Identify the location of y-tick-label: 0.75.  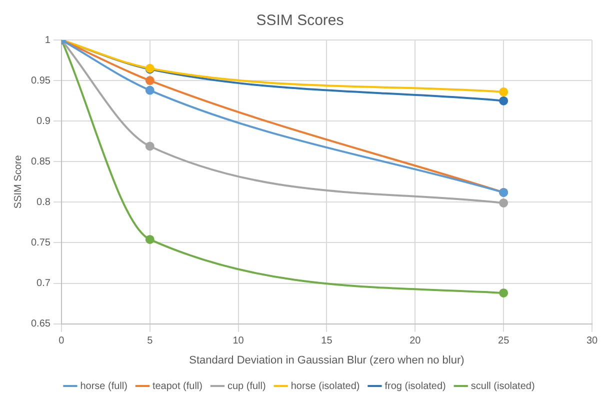
(40, 242).